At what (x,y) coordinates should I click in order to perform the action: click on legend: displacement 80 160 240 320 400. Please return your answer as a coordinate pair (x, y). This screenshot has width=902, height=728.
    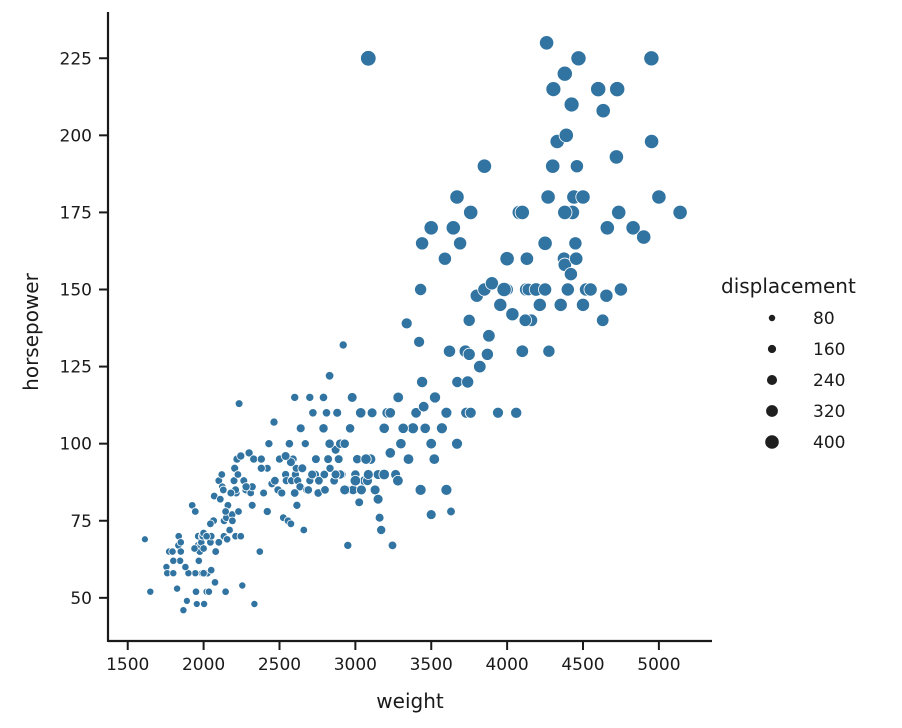
    Looking at the image, I should click on (788, 363).